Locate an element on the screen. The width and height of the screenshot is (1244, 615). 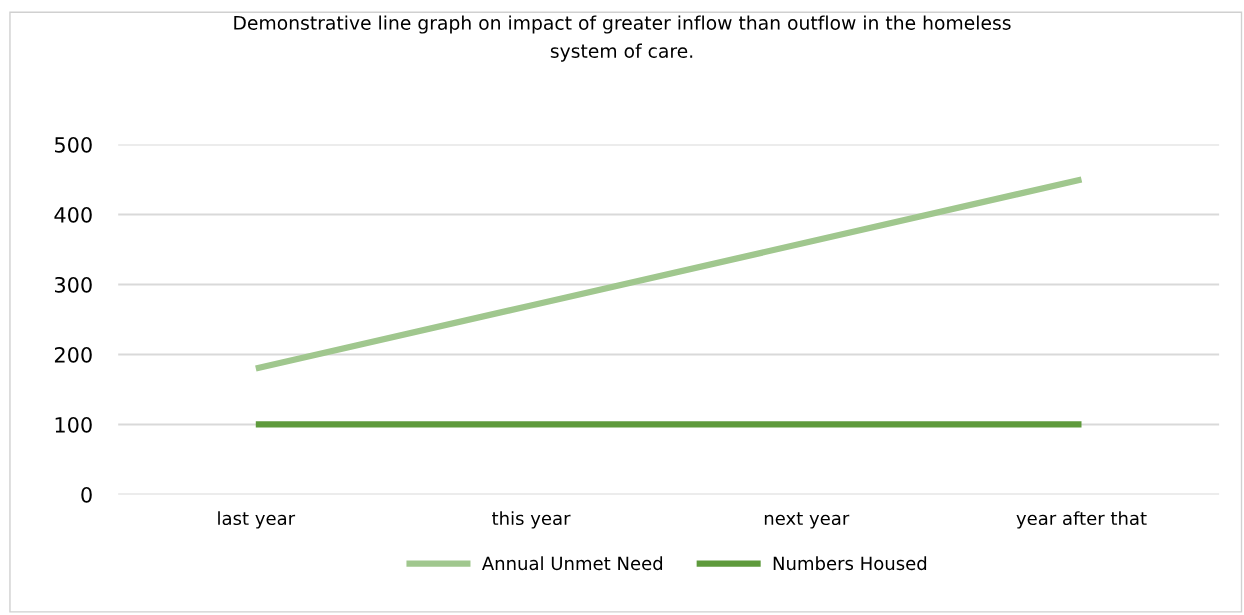
x-tick-label: year after that is located at coordinates (1081, 520).